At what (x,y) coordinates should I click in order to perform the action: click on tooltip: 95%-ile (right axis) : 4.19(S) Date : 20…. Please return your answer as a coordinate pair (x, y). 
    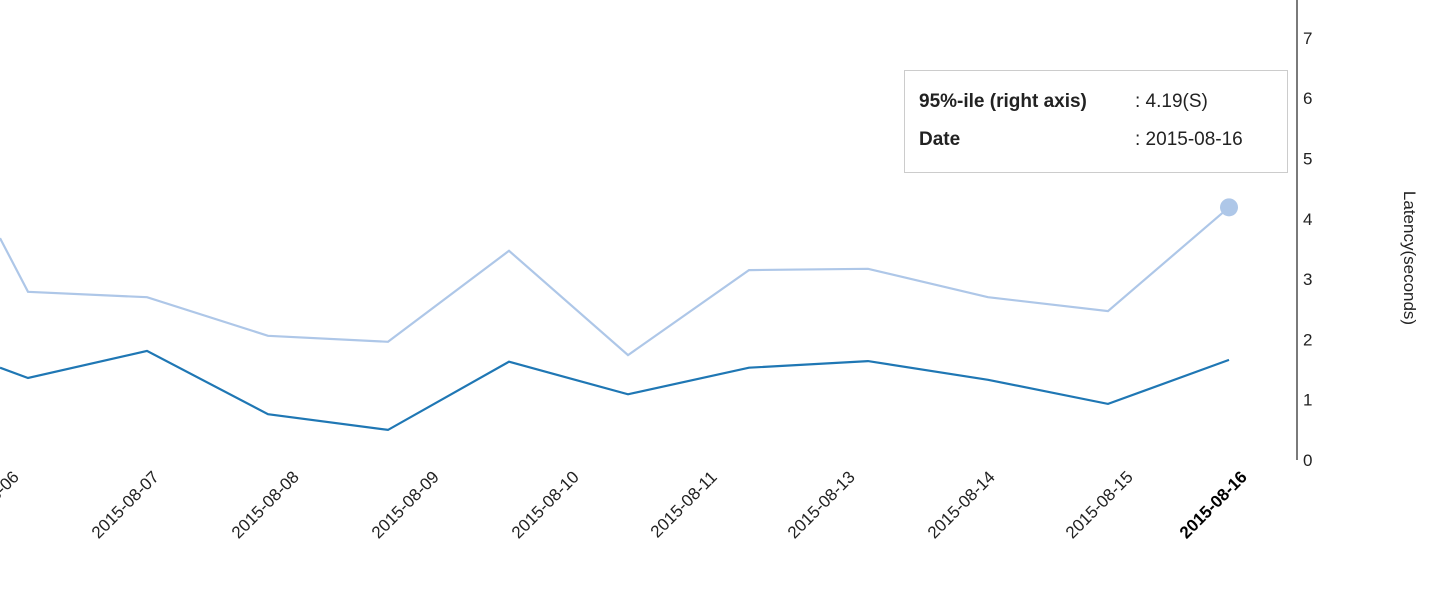
    Looking at the image, I should click on (1096, 121).